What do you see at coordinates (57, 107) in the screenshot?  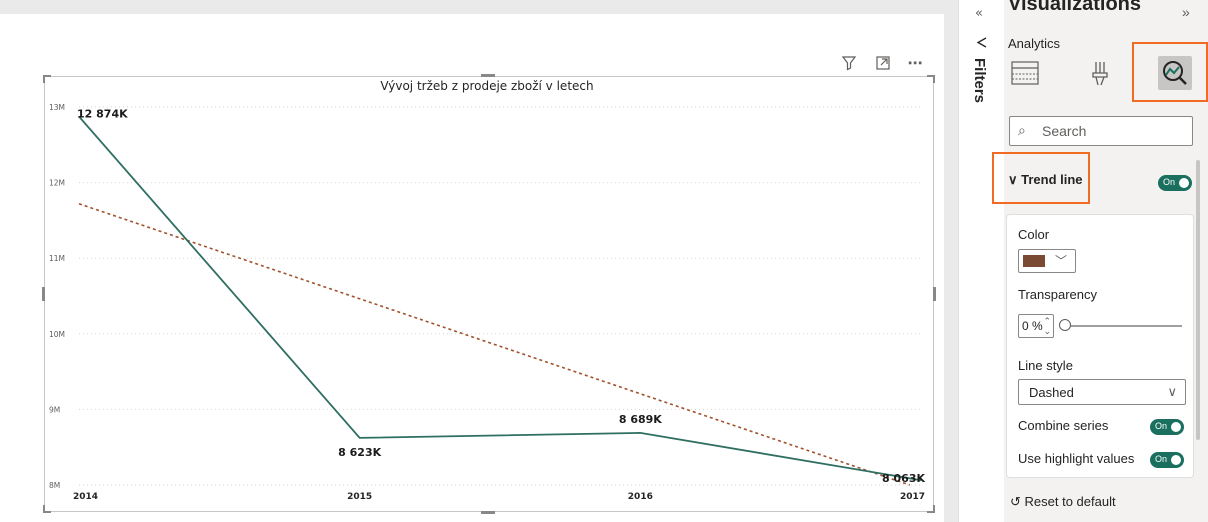 I see `y-tick-label: 13M` at bounding box center [57, 107].